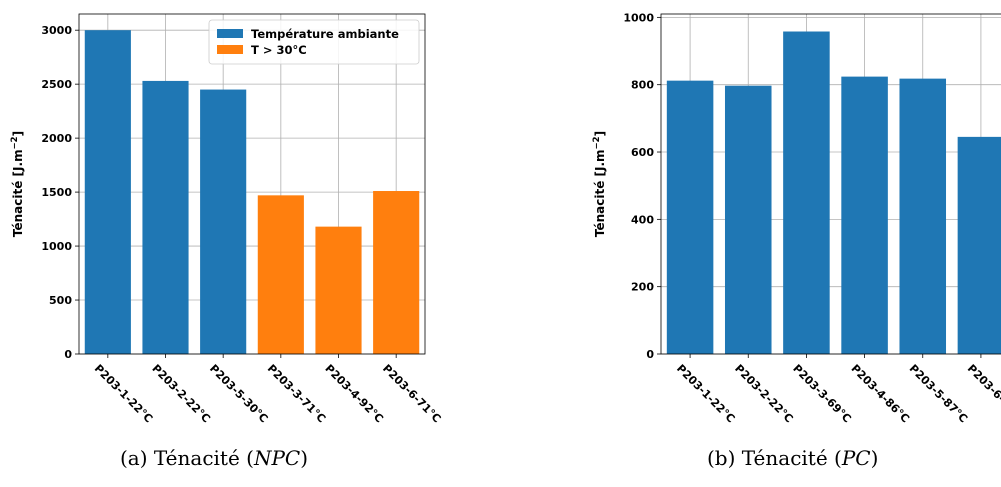 Image resolution: width=1001 pixels, height=487 pixels. I want to click on y-tick-label: 400, so click(642, 219).